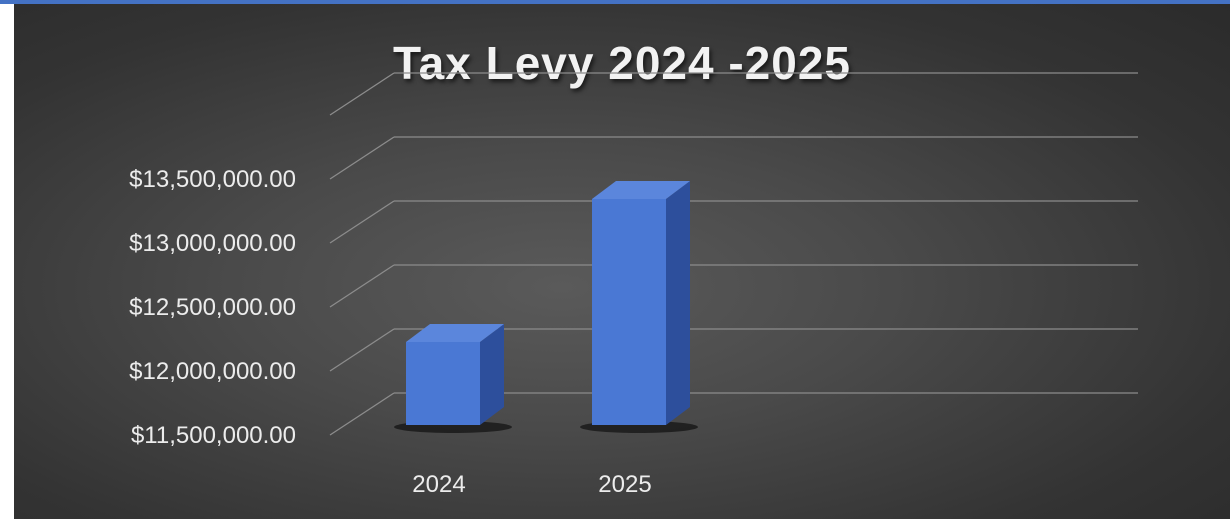 The image size is (1230, 519). I want to click on chart-title: Tax Levy 2024 -2025, so click(622, 63).